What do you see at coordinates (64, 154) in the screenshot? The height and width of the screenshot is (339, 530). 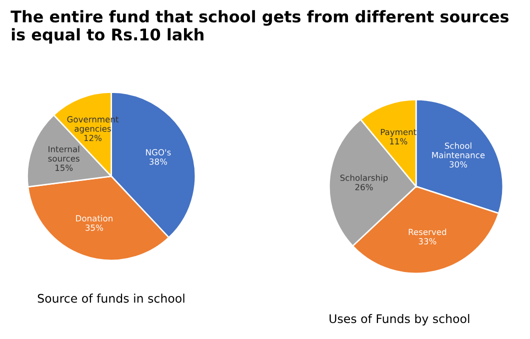 I see `slice-label: Internal sources` at bounding box center [64, 154].